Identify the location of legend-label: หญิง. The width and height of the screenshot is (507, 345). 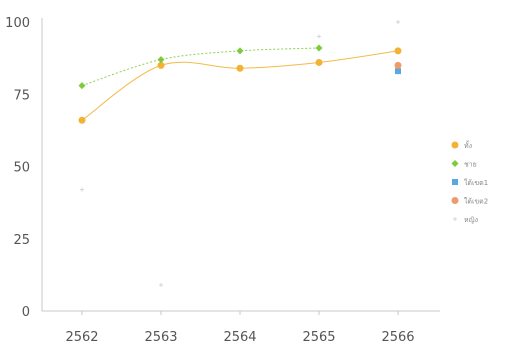
(471, 220).